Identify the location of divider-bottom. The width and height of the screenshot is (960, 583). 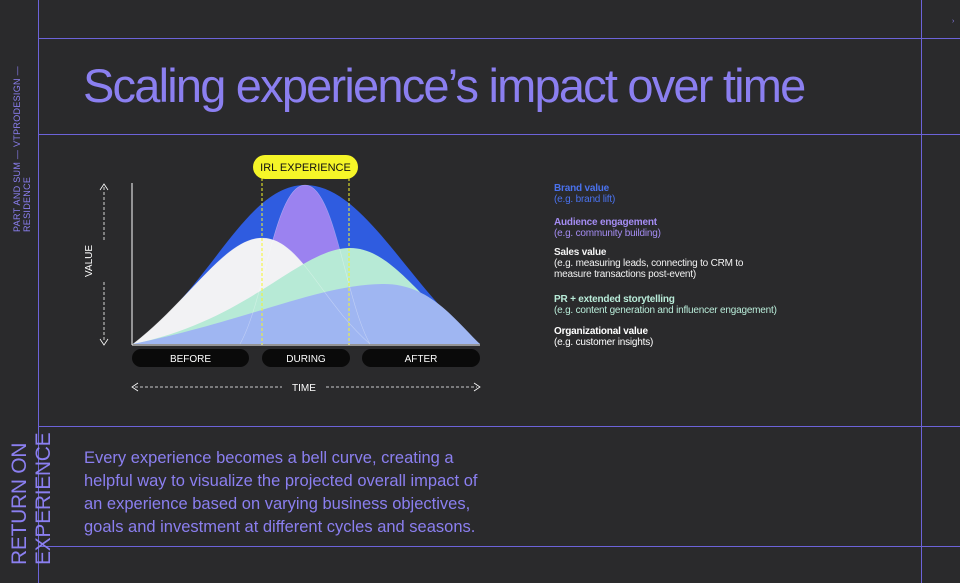
(499, 546).